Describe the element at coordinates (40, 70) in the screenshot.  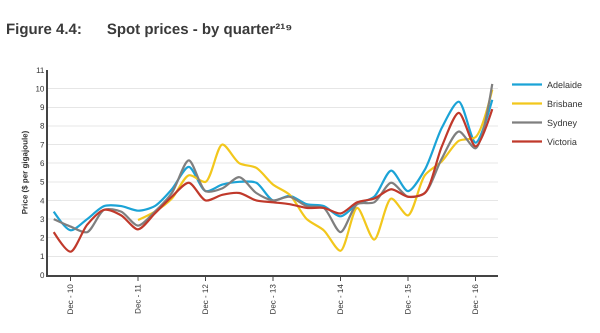
I see `y-tick-label: 11` at that location.